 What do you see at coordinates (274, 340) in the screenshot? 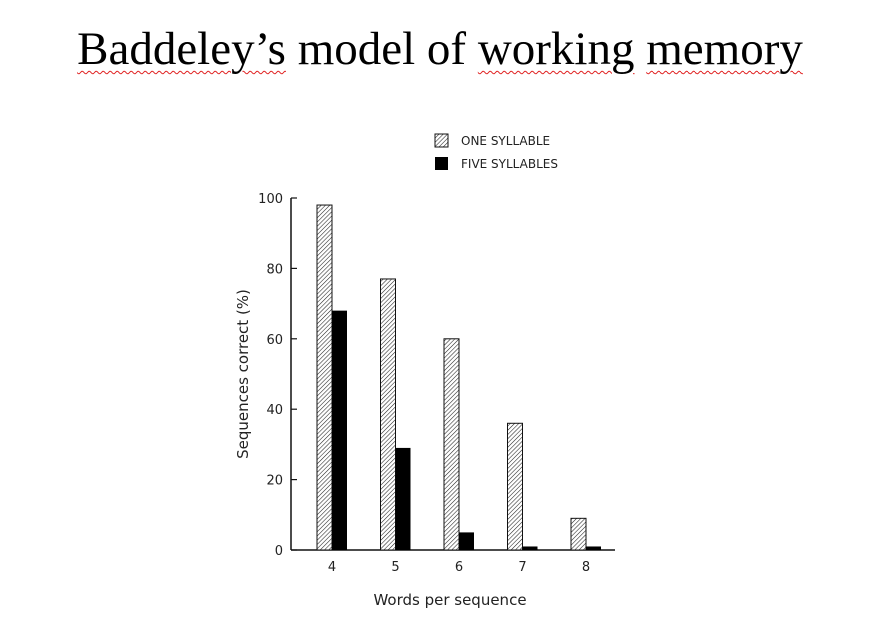
I see `y-tick-label: 60` at bounding box center [274, 340].